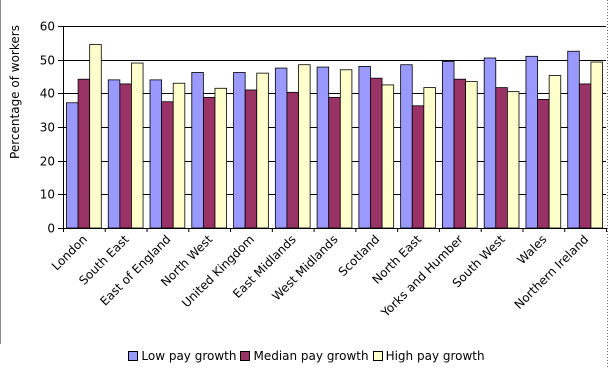 The image size is (613, 369). Describe the element at coordinates (189, 356) in the screenshot. I see `legend-label: Low pay growth` at that location.